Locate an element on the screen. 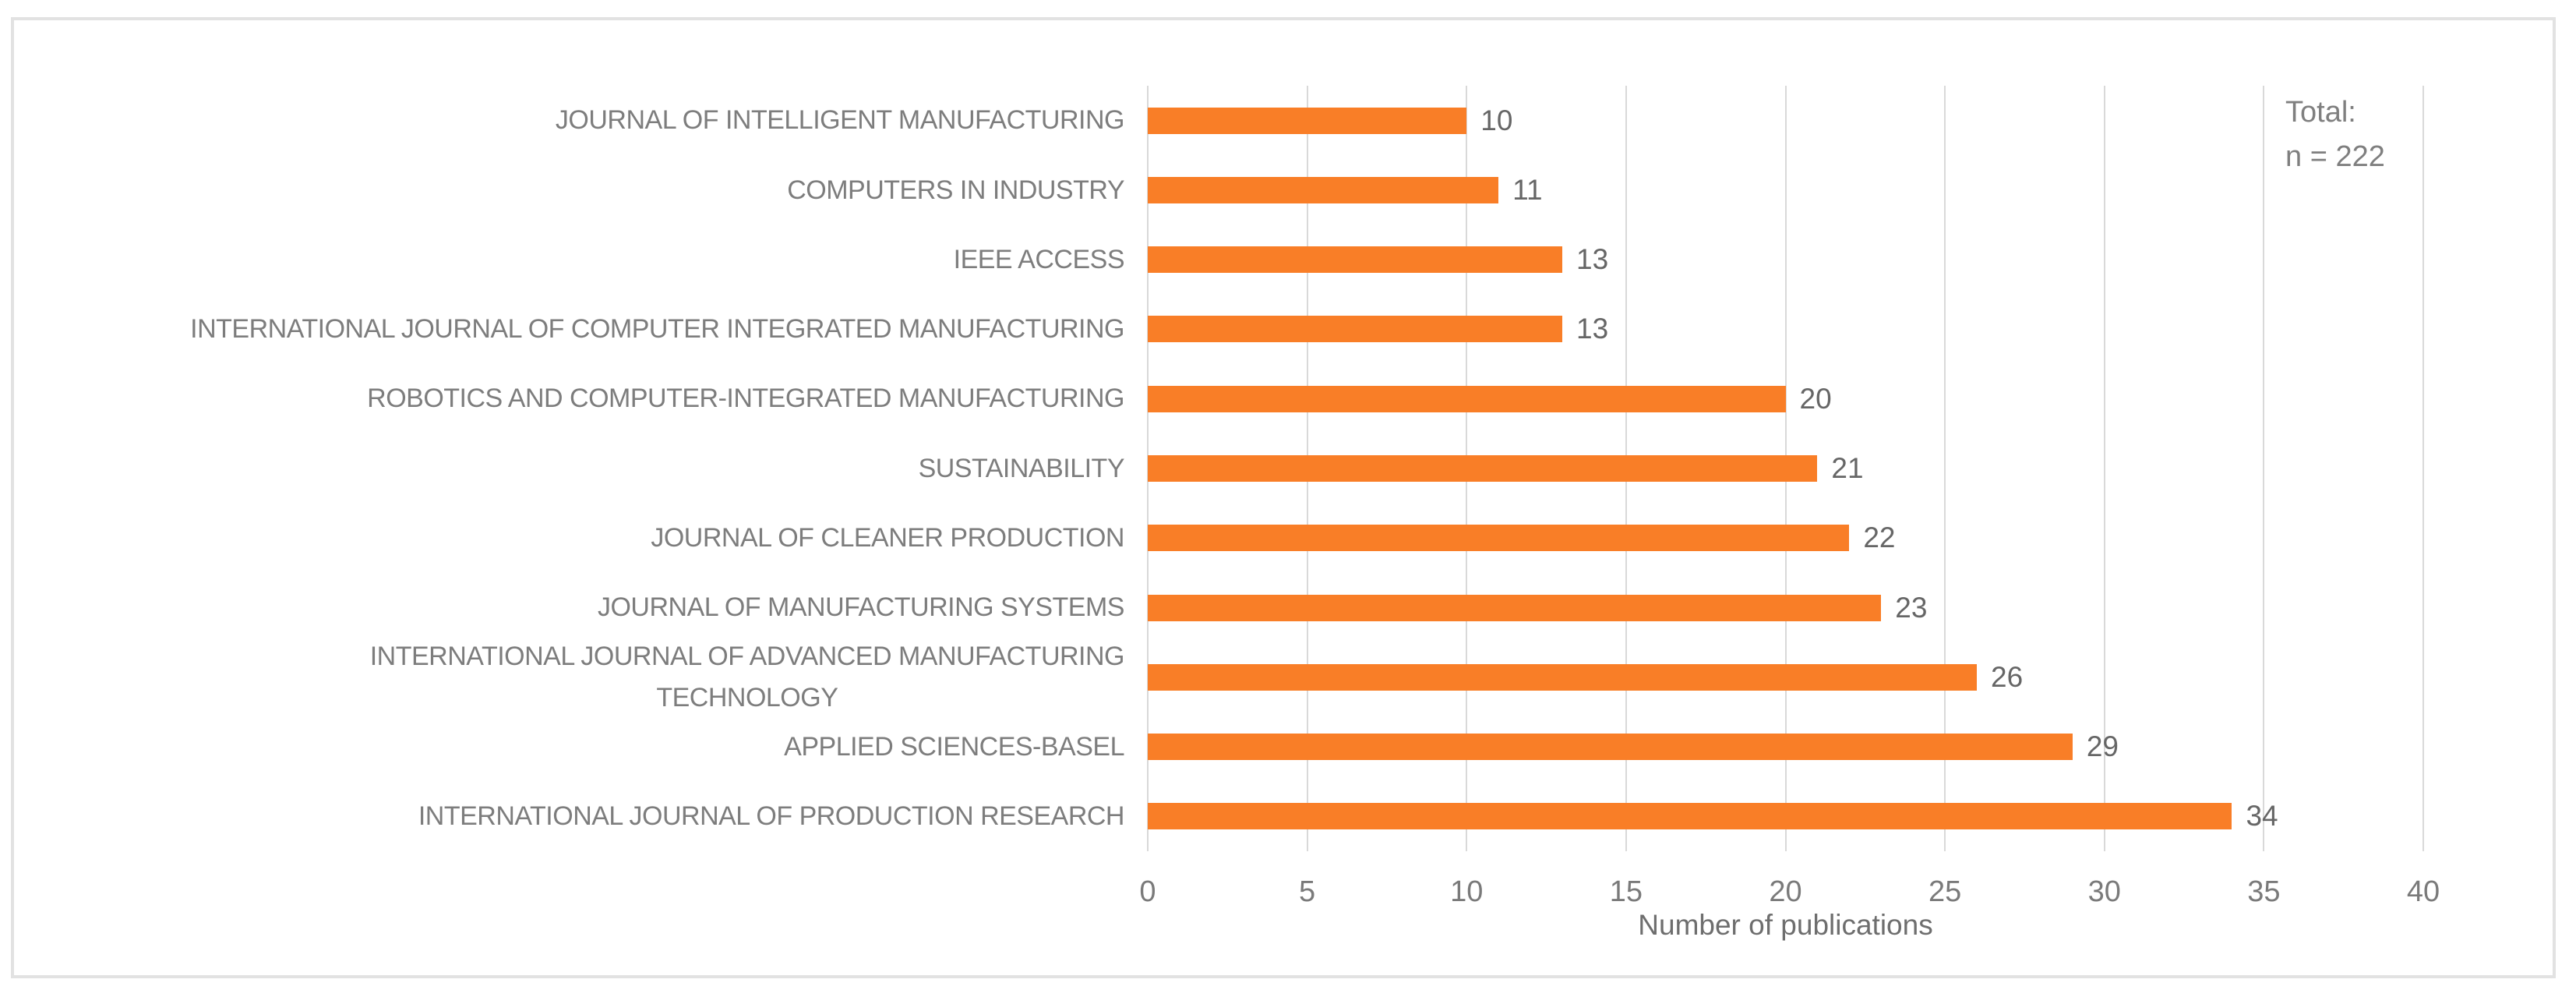 This screenshot has width=2576, height=997. category-label: JOURNAL OF INTELLIGENT MANUFACTURING is located at coordinates (840, 121).